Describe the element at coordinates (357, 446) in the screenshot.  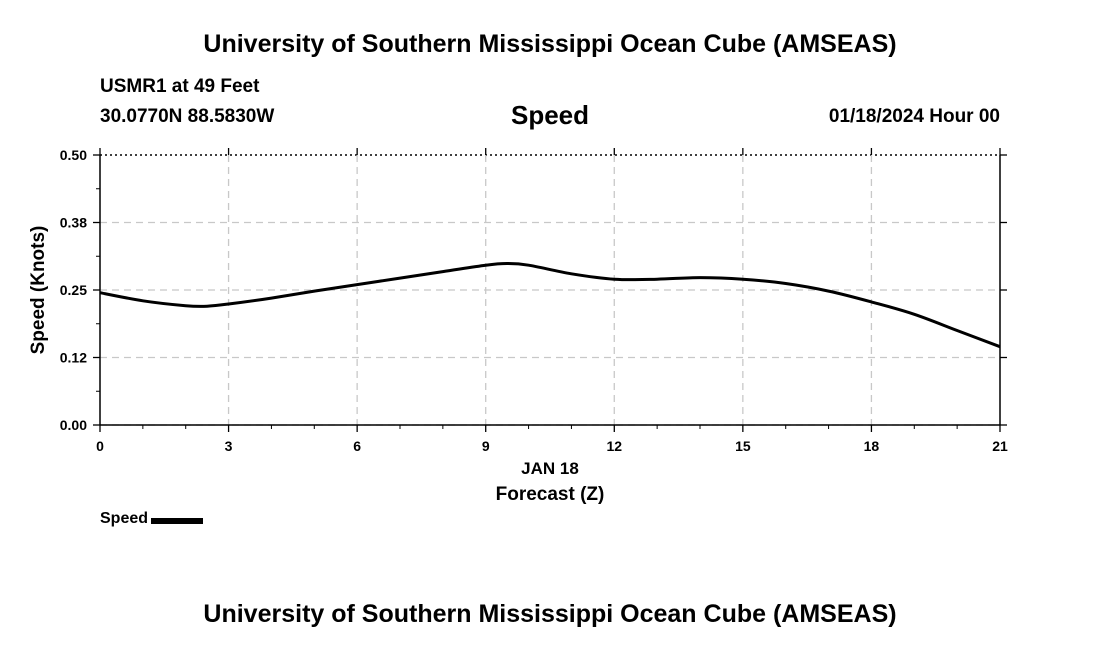
I see `x-tick-label: 6` at that location.